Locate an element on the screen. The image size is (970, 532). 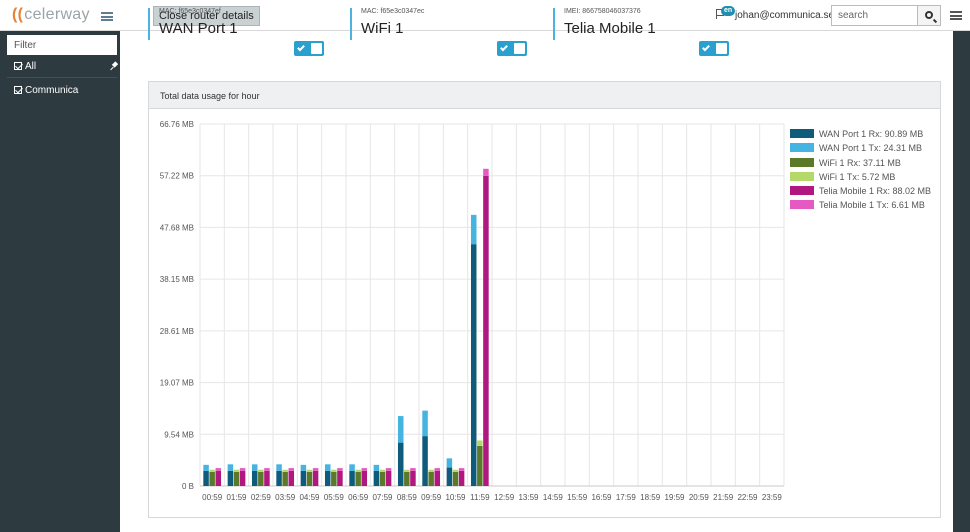
filter-input is located at coordinates (62, 45).